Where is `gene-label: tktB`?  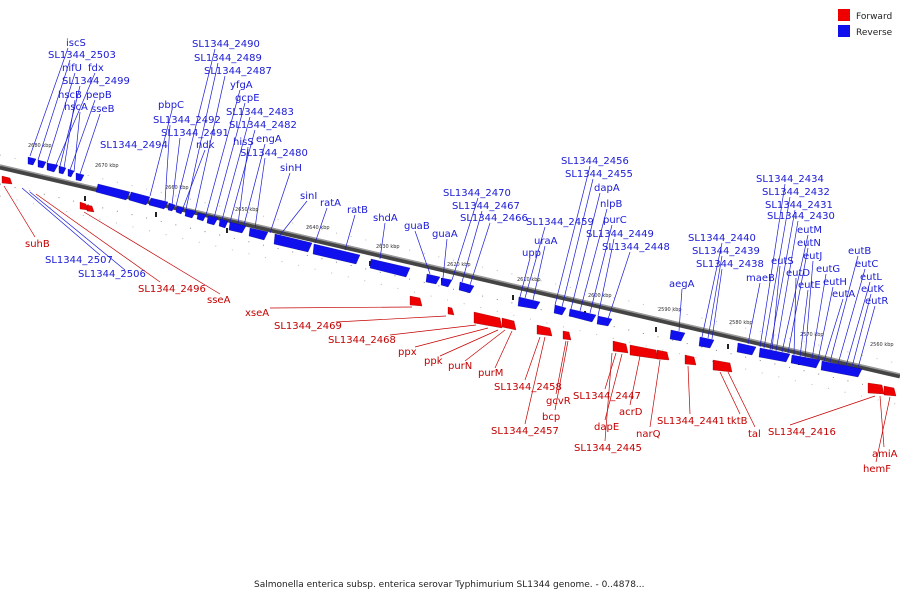 gene-label: tktB is located at coordinates (737, 421).